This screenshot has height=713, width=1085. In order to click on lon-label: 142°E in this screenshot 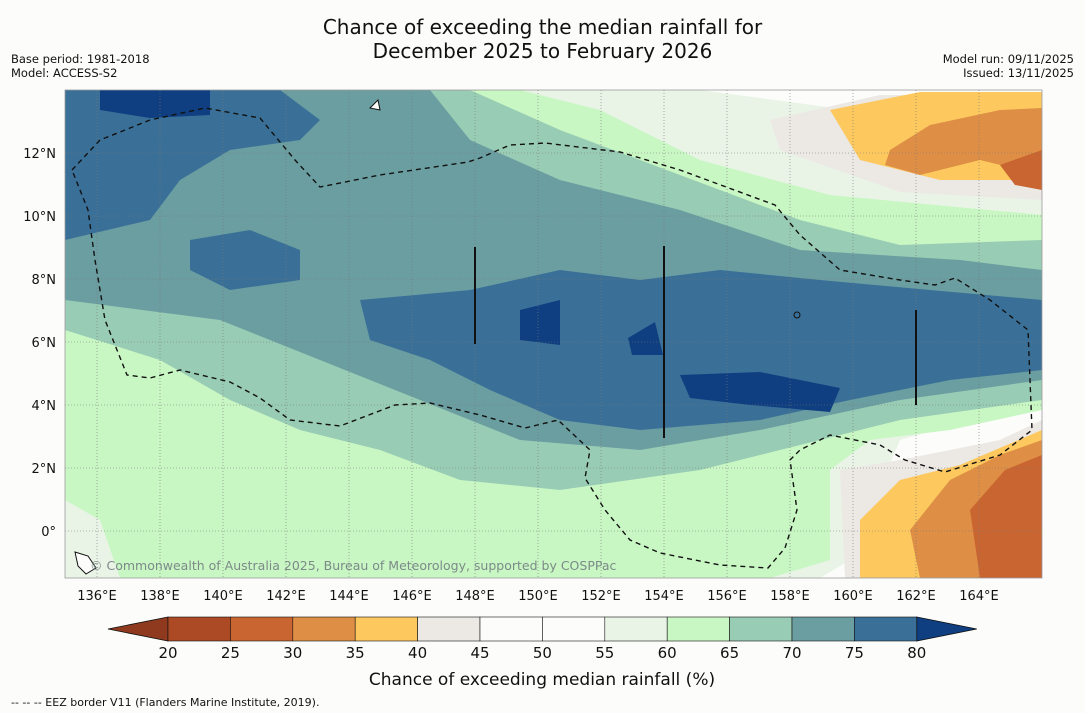, I will do `click(286, 596)`.